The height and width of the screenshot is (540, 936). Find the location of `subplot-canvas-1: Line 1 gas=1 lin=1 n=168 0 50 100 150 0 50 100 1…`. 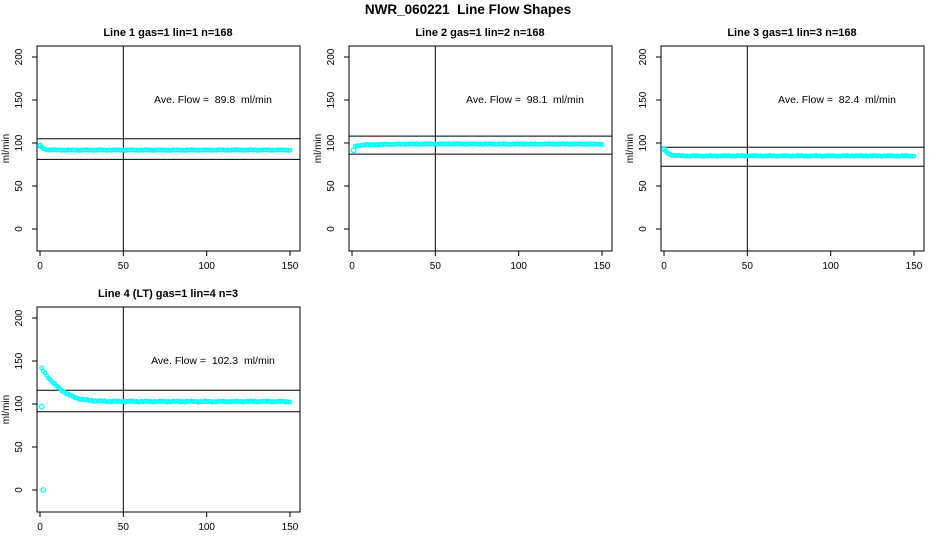

subplot-canvas-1: Line 1 gas=1 lin=1 n=168 0 50 100 150 0 50 100 1… is located at coordinates (151, 149).